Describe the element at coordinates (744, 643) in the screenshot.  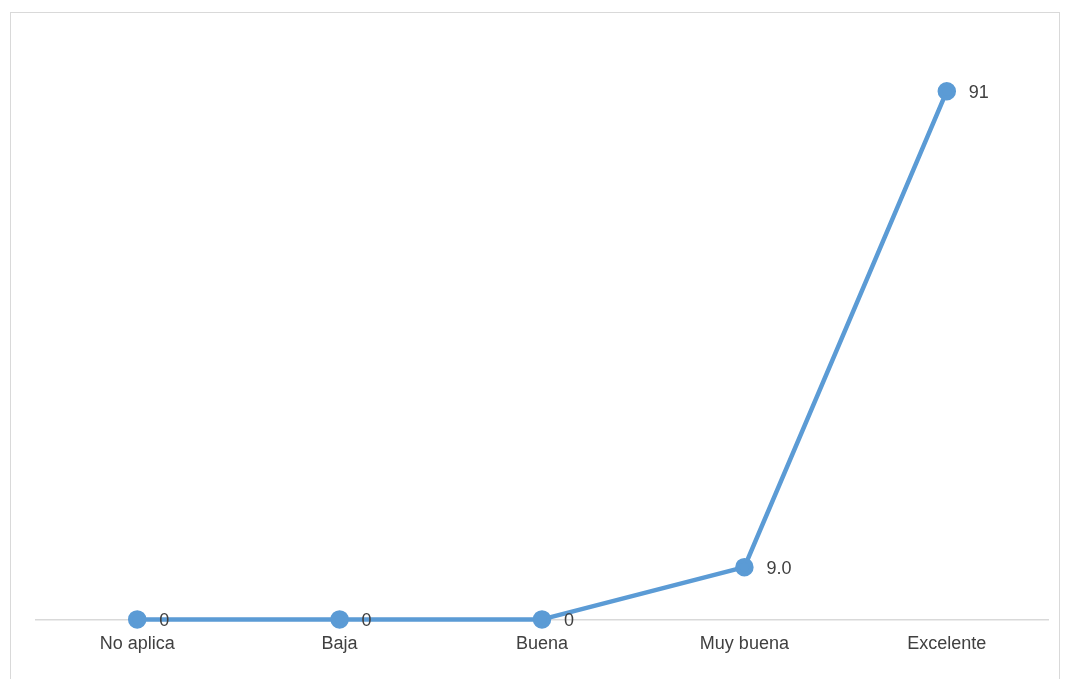
I see `x-tick-label: Muy buena` at that location.